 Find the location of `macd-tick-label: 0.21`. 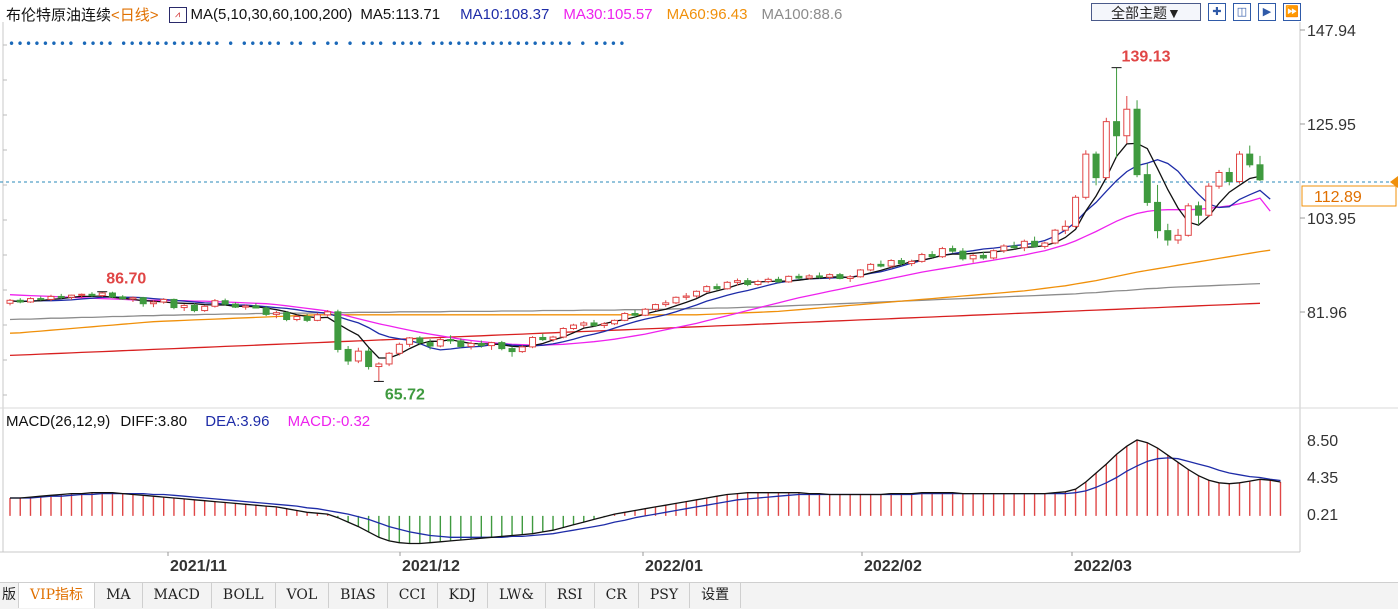

macd-tick-label: 0.21 is located at coordinates (1322, 515).